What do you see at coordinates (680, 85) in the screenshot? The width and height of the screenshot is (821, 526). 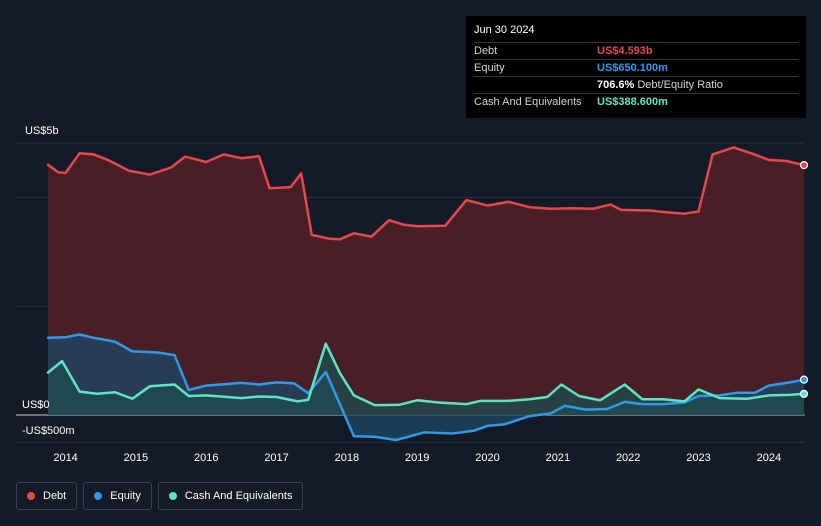 I see `ratio-suffix: Debt/Equity Ratio` at bounding box center [680, 85].